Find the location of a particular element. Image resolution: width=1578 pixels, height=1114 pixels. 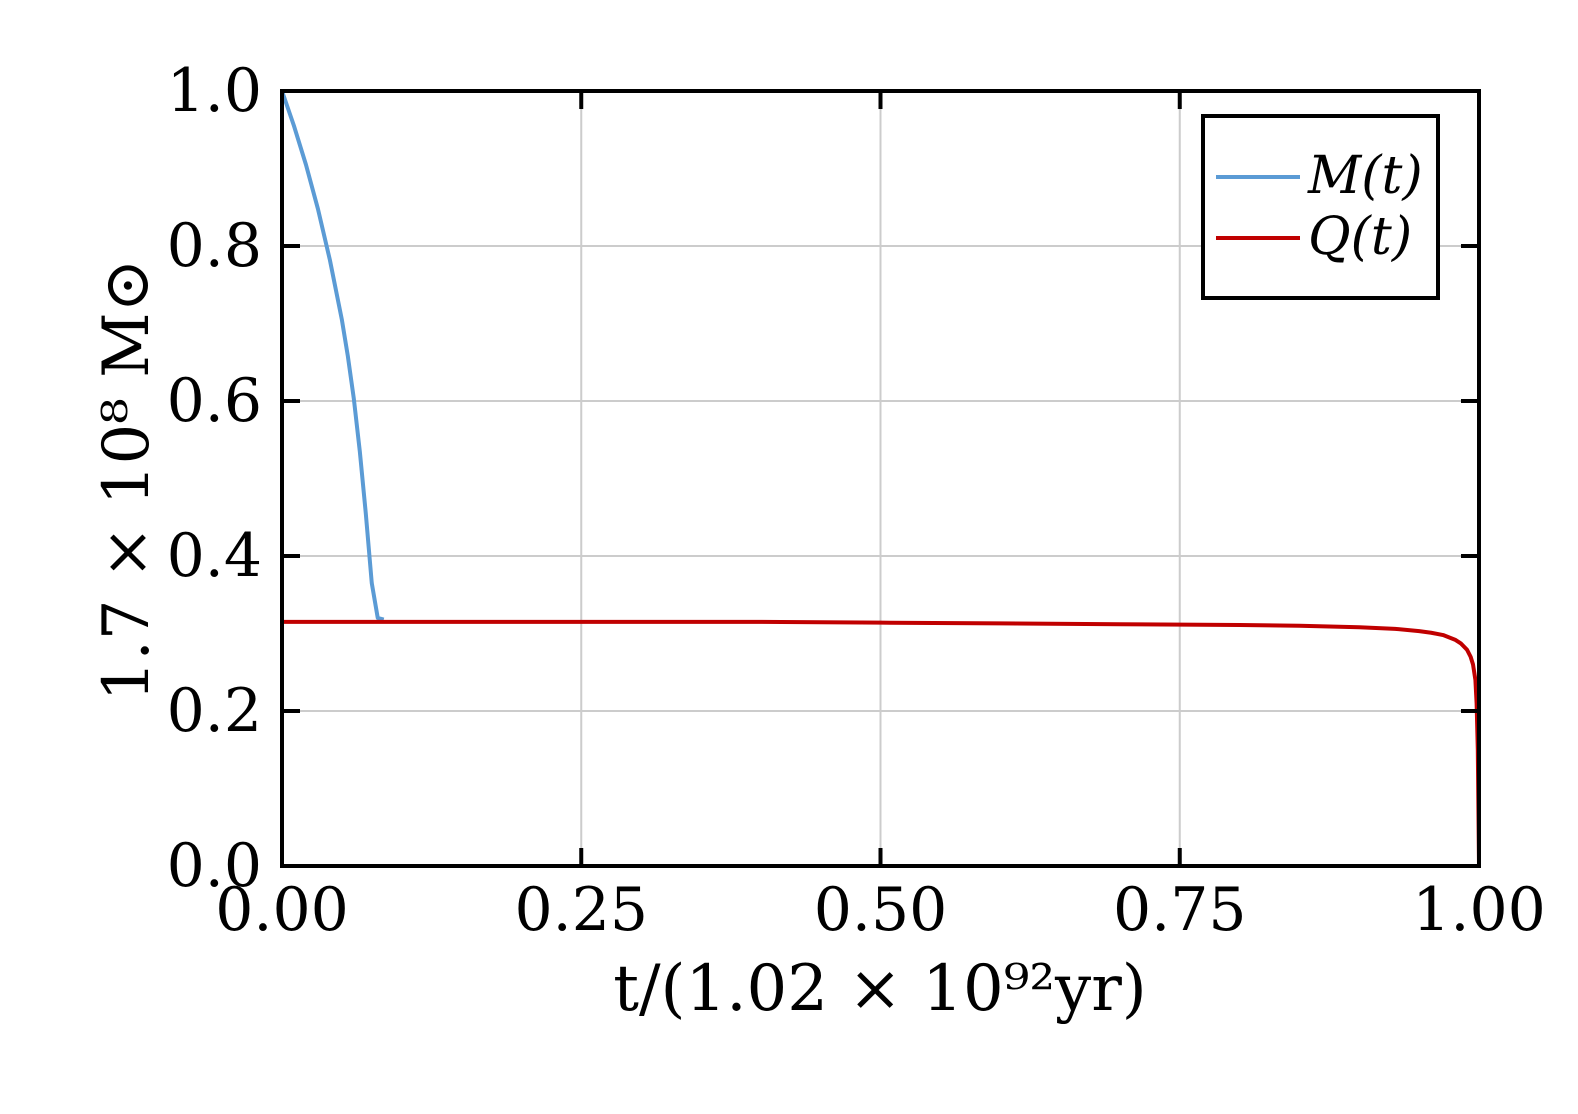

series-line-m is located at coordinates (332, 356).